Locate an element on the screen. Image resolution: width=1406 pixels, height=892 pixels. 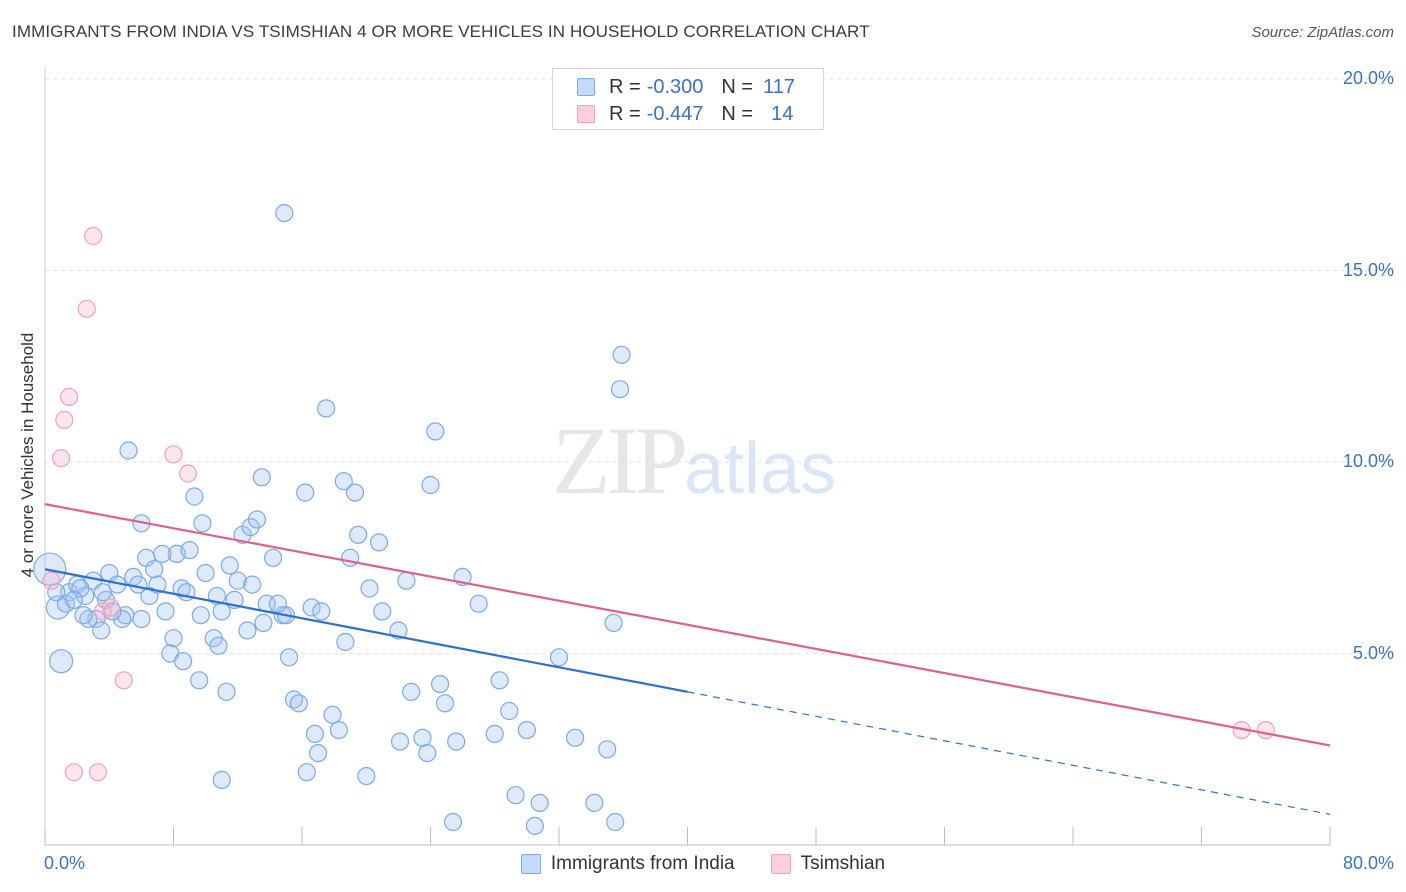
india-legend-swatch is located at coordinates (530, 864).